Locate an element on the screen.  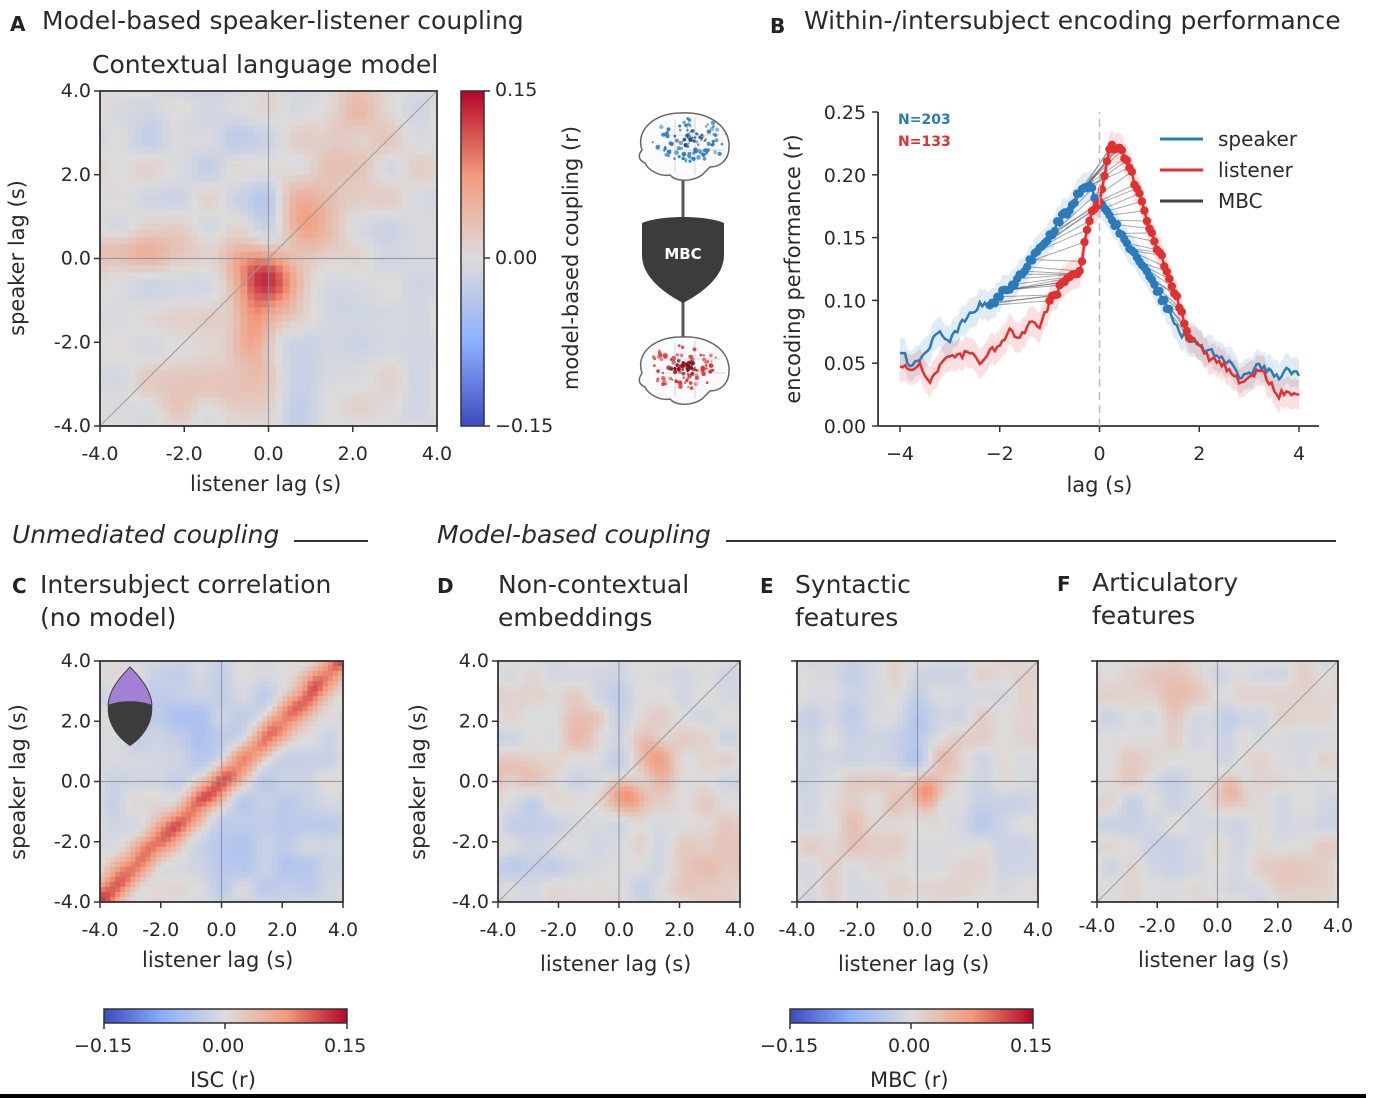
speaker-sig-dot is located at coordinates (1117, 224).